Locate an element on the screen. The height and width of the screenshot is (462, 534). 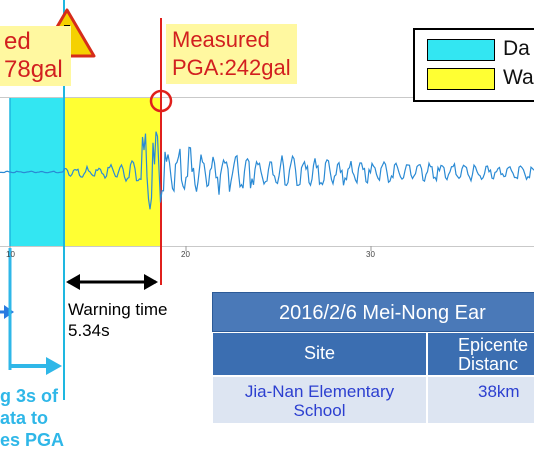
table-header-site: Site is located at coordinates (319, 354).